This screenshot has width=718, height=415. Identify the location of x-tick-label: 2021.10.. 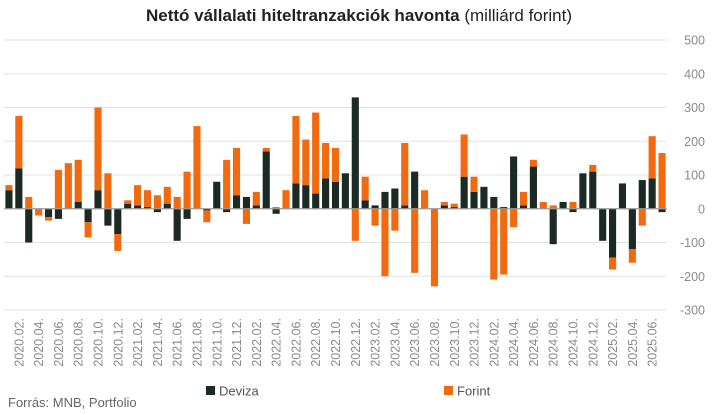
(217, 342).